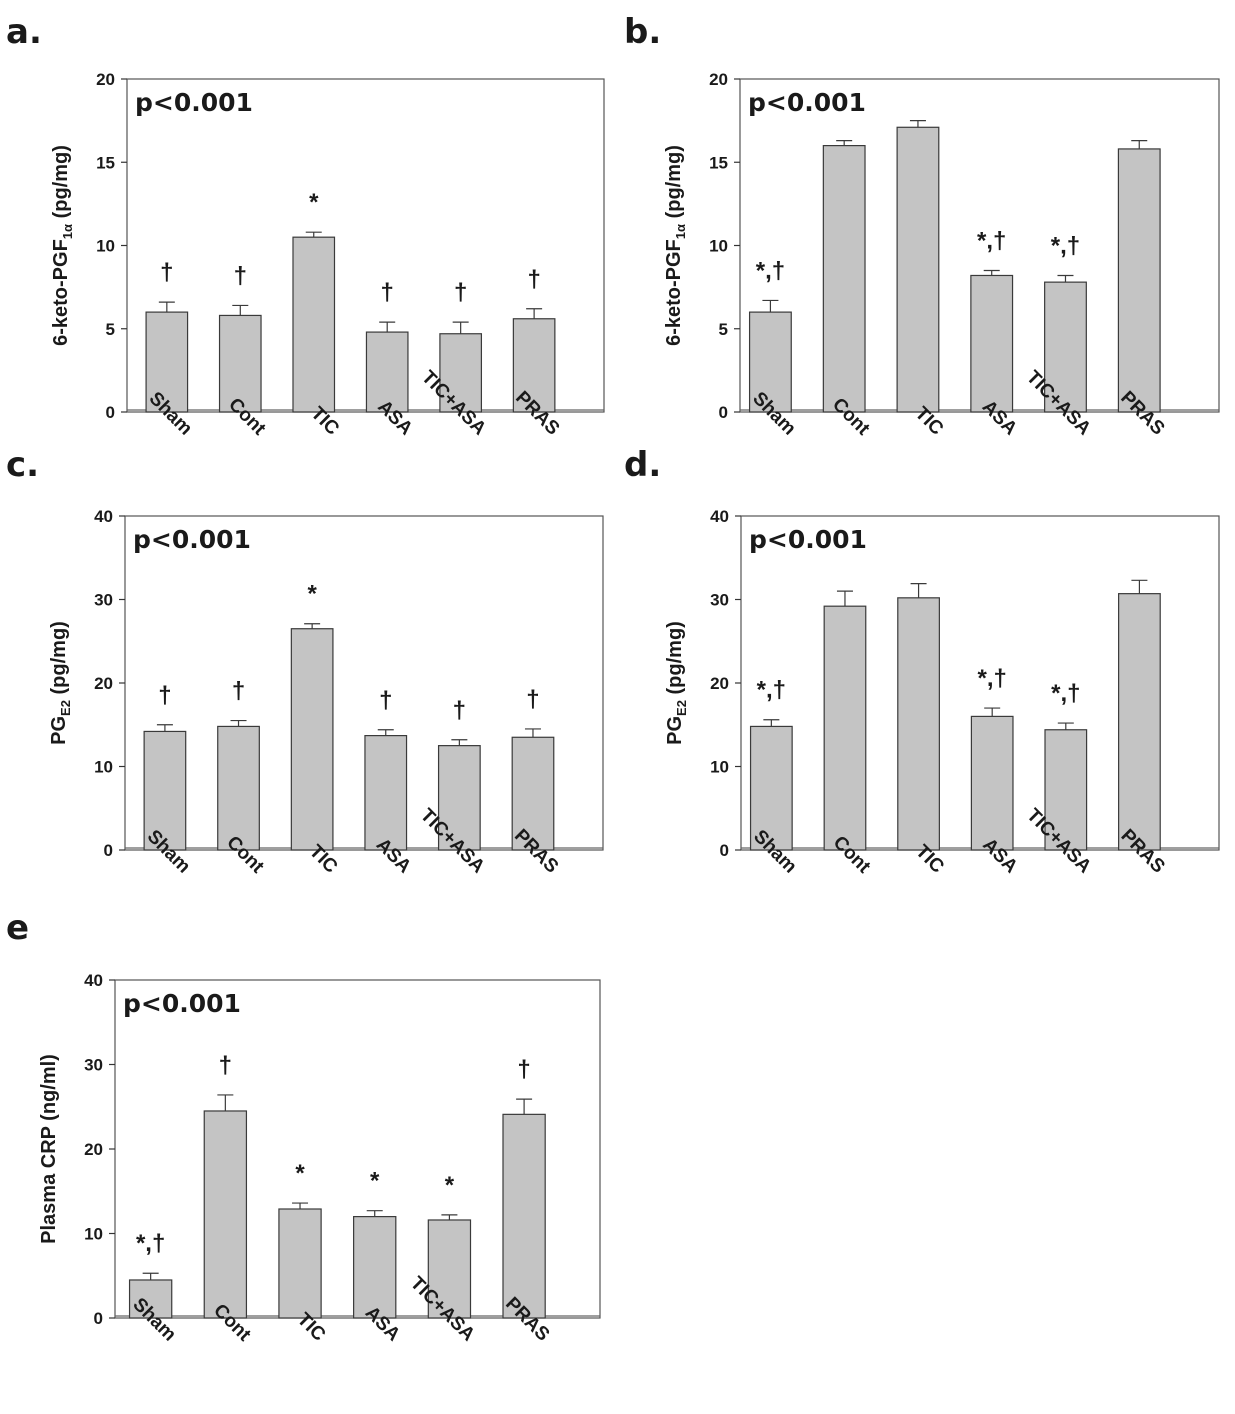 This screenshot has width=1235, height=1414. Describe the element at coordinates (643, 465) in the screenshot. I see `panel-label-d: d.` at that location.